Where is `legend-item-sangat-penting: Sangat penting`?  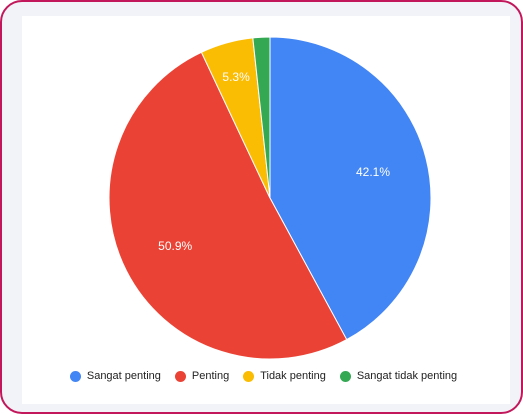
legend-item-sangat-penting: Sangat penting is located at coordinates (115, 376).